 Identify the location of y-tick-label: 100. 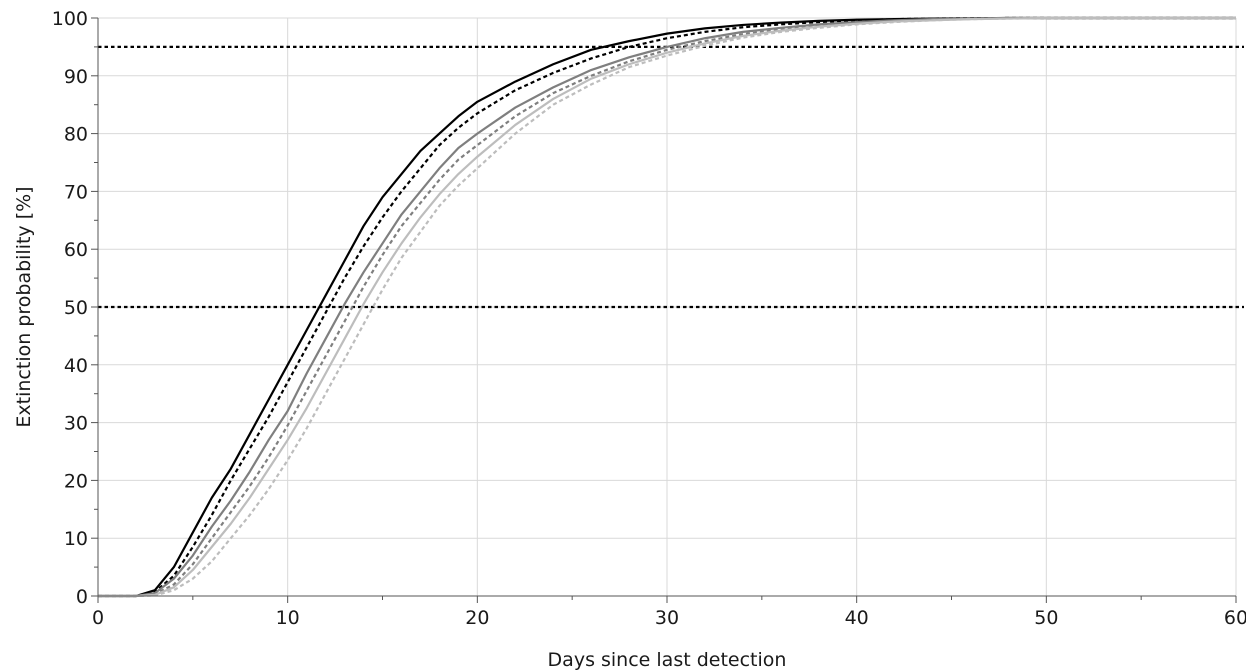
(70, 19).